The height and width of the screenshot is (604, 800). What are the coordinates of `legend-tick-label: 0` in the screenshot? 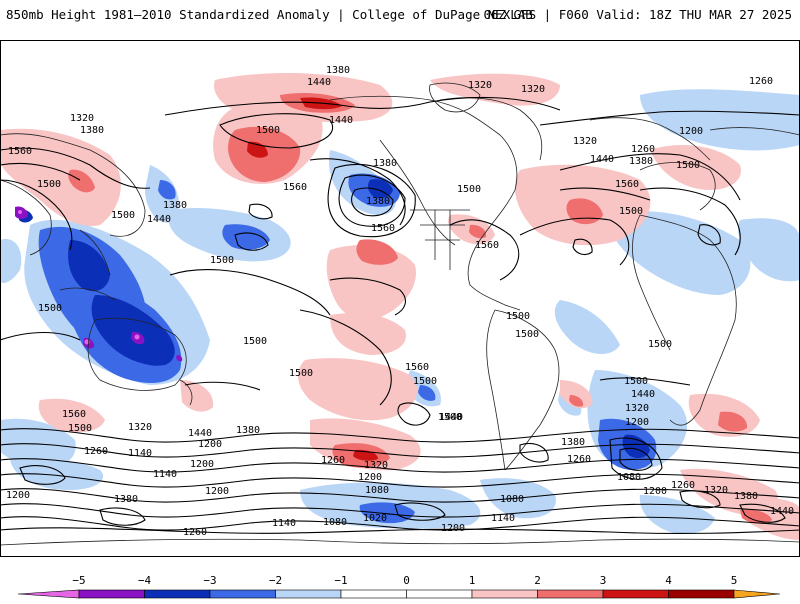 It's located at (406, 580).